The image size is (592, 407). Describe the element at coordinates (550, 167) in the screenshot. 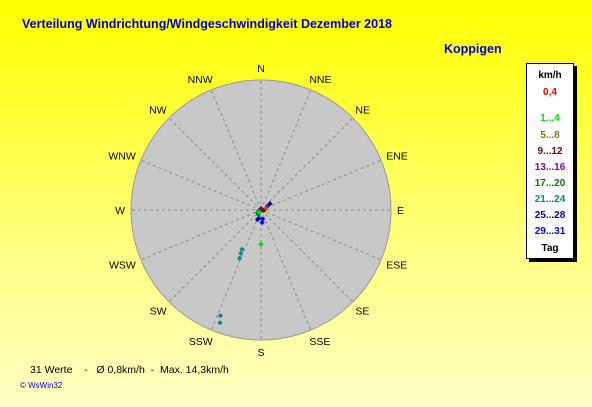

I see `legend-item: 13...16` at that location.